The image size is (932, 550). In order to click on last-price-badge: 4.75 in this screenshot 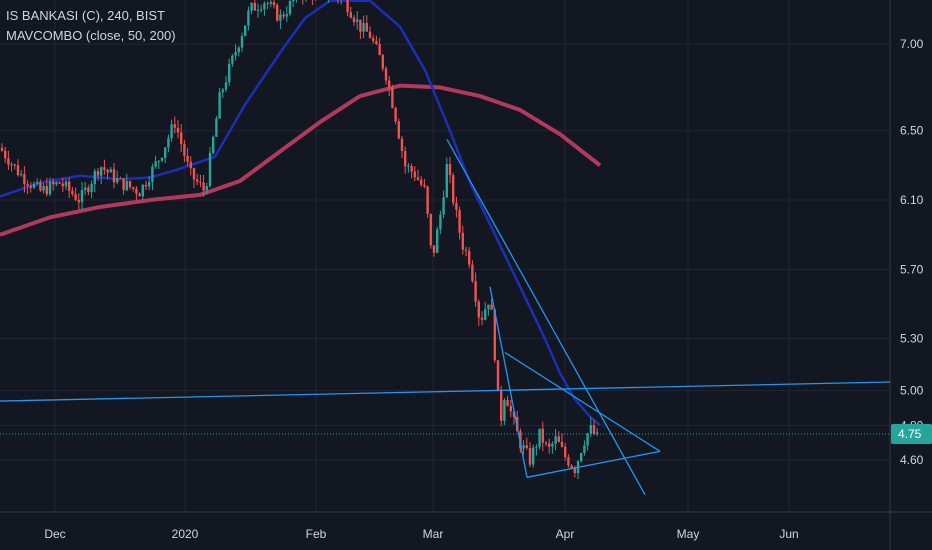, I will do `click(911, 434)`.